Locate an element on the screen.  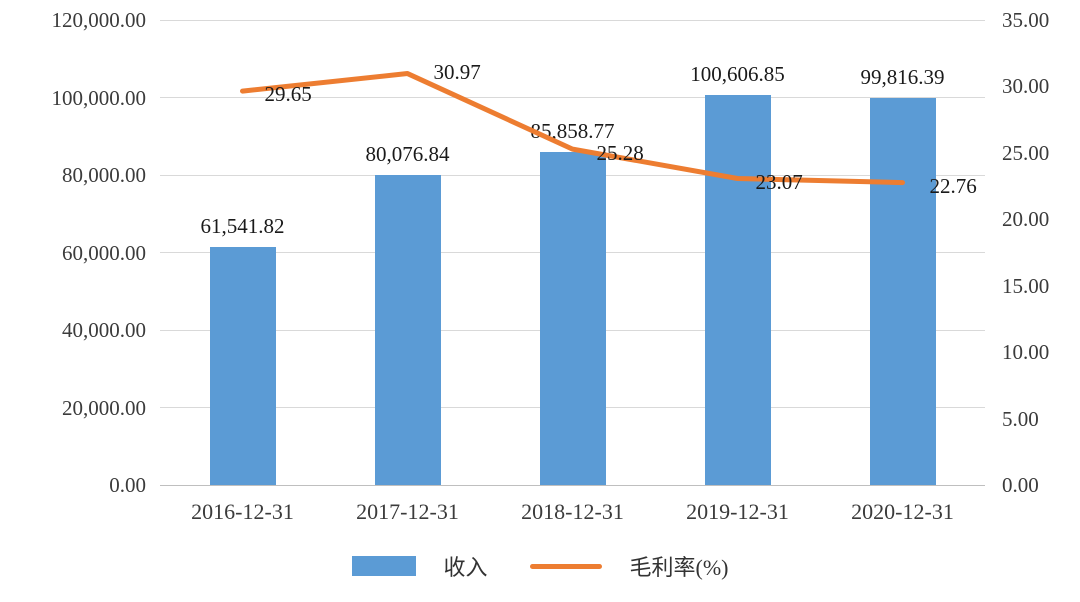
y-axis-left-tick-label: 60,000.00 is located at coordinates (104, 252).